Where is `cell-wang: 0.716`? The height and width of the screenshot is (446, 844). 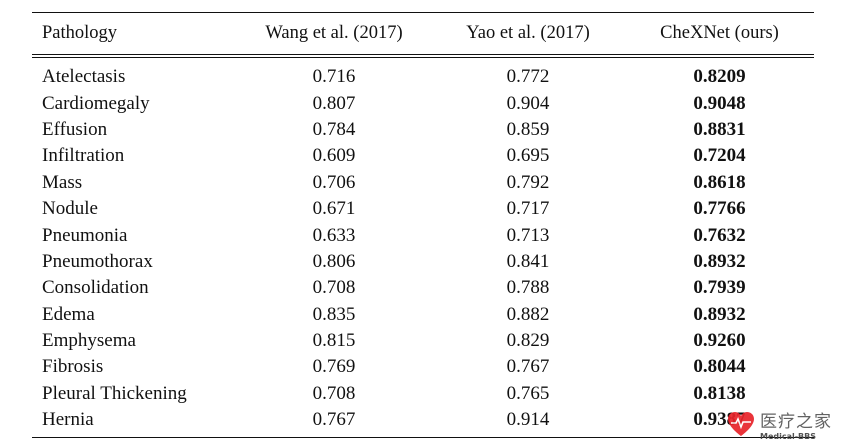 cell-wang: 0.716 is located at coordinates (334, 77).